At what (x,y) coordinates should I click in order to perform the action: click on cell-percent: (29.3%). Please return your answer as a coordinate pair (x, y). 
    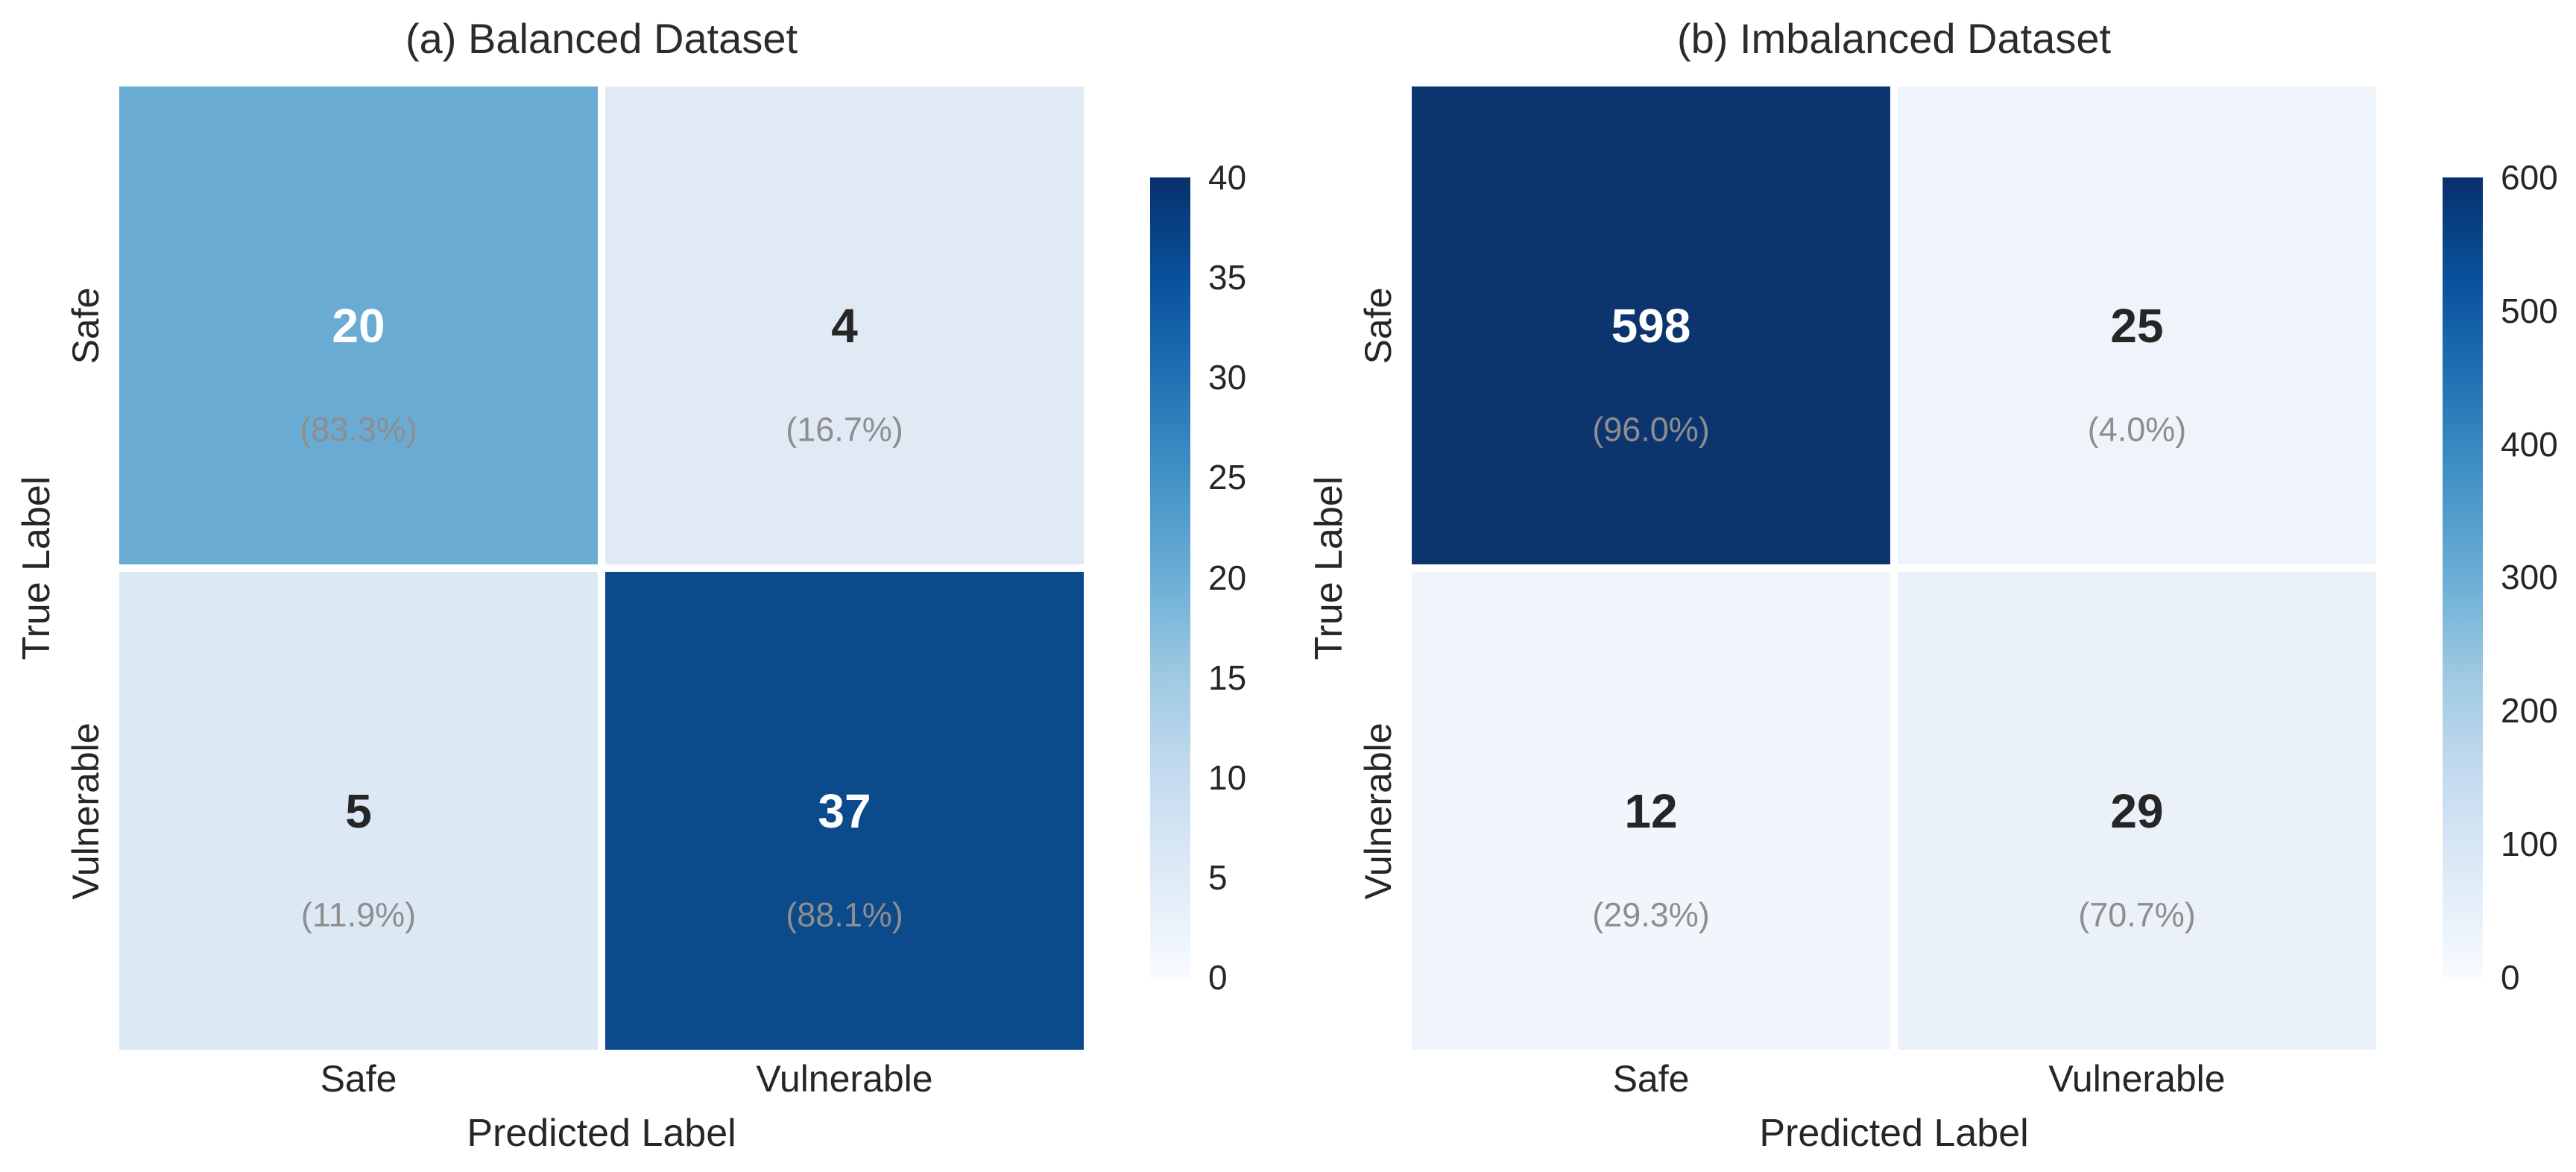
    Looking at the image, I should click on (1651, 914).